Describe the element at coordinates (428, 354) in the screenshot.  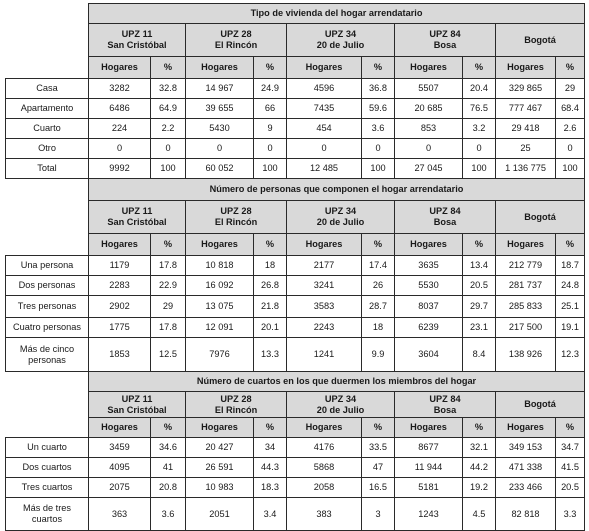
I see `hogares-cell: 3604` at that location.